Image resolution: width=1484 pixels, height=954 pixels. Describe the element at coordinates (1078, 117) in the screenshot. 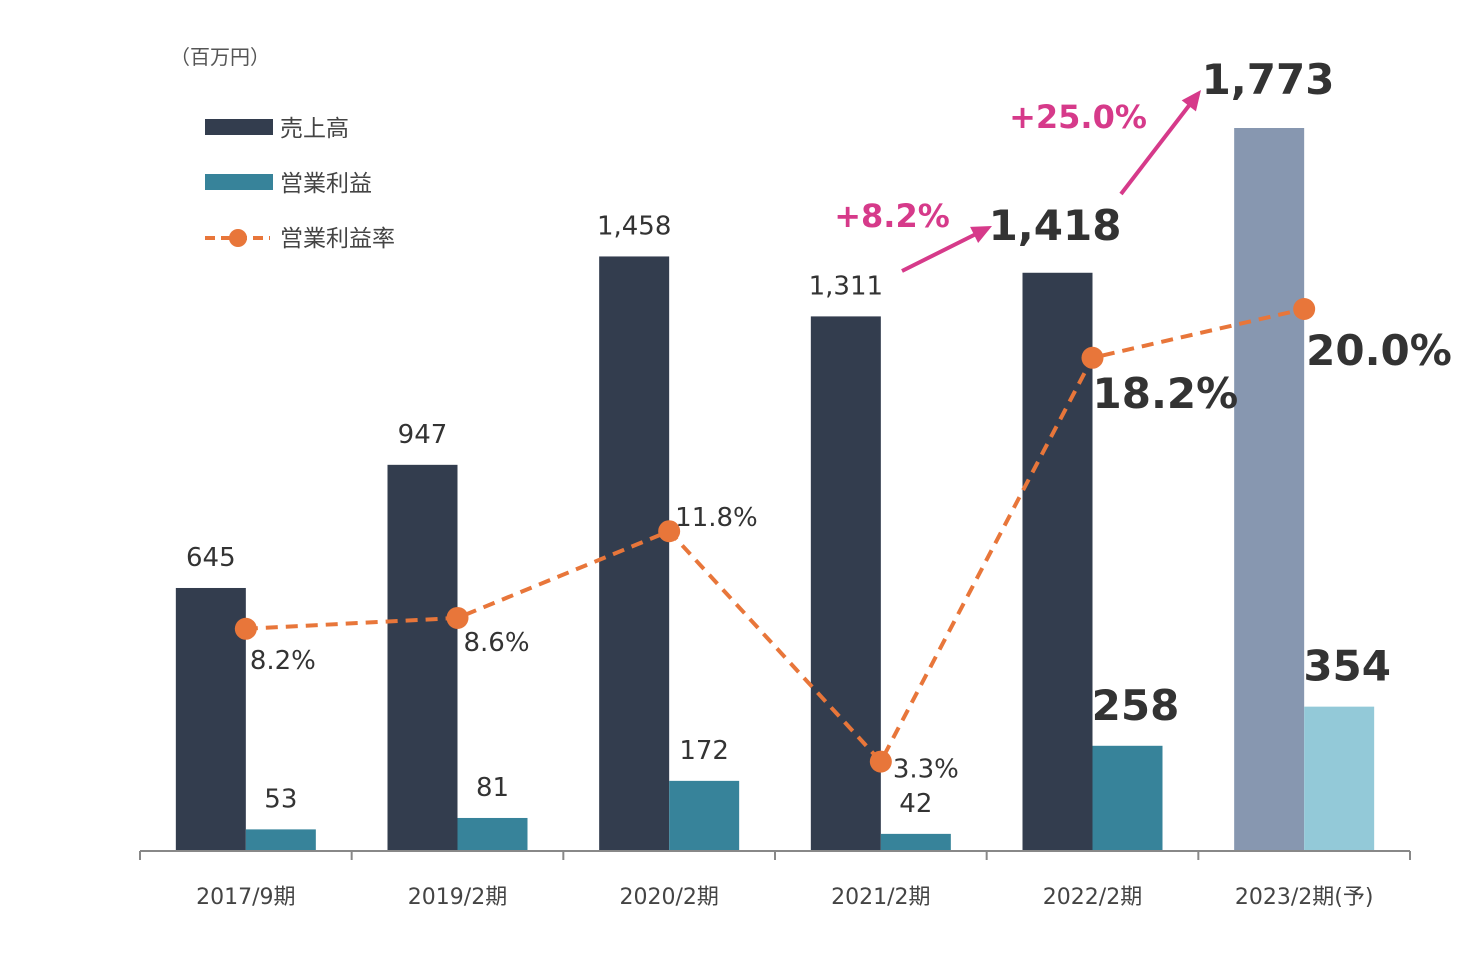

I see `growth-annotation-label: +25.0%` at that location.